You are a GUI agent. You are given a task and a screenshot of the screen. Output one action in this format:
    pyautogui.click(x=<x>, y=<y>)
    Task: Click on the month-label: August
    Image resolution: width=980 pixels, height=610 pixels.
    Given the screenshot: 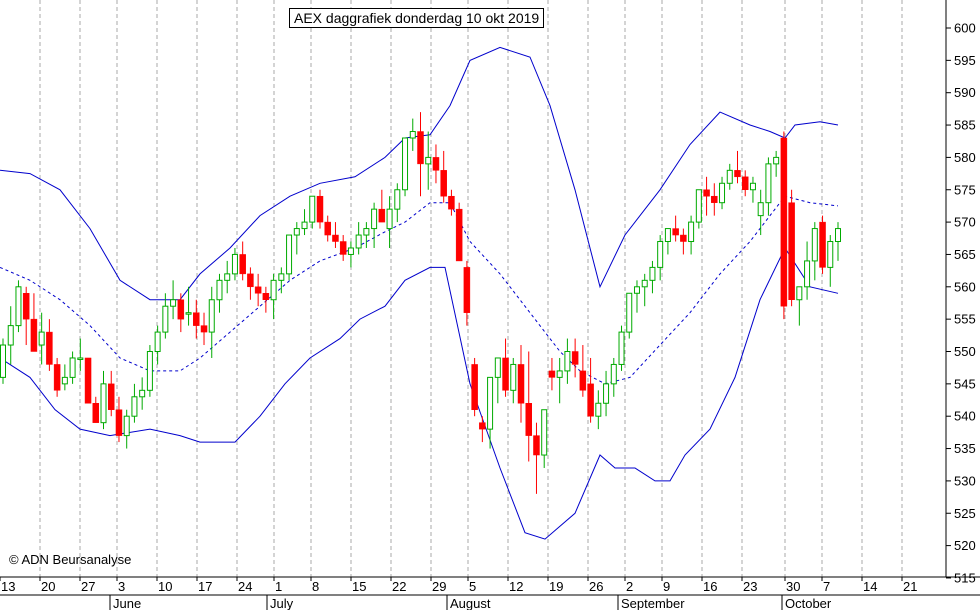 What is the action you would take?
    pyautogui.click(x=470, y=603)
    